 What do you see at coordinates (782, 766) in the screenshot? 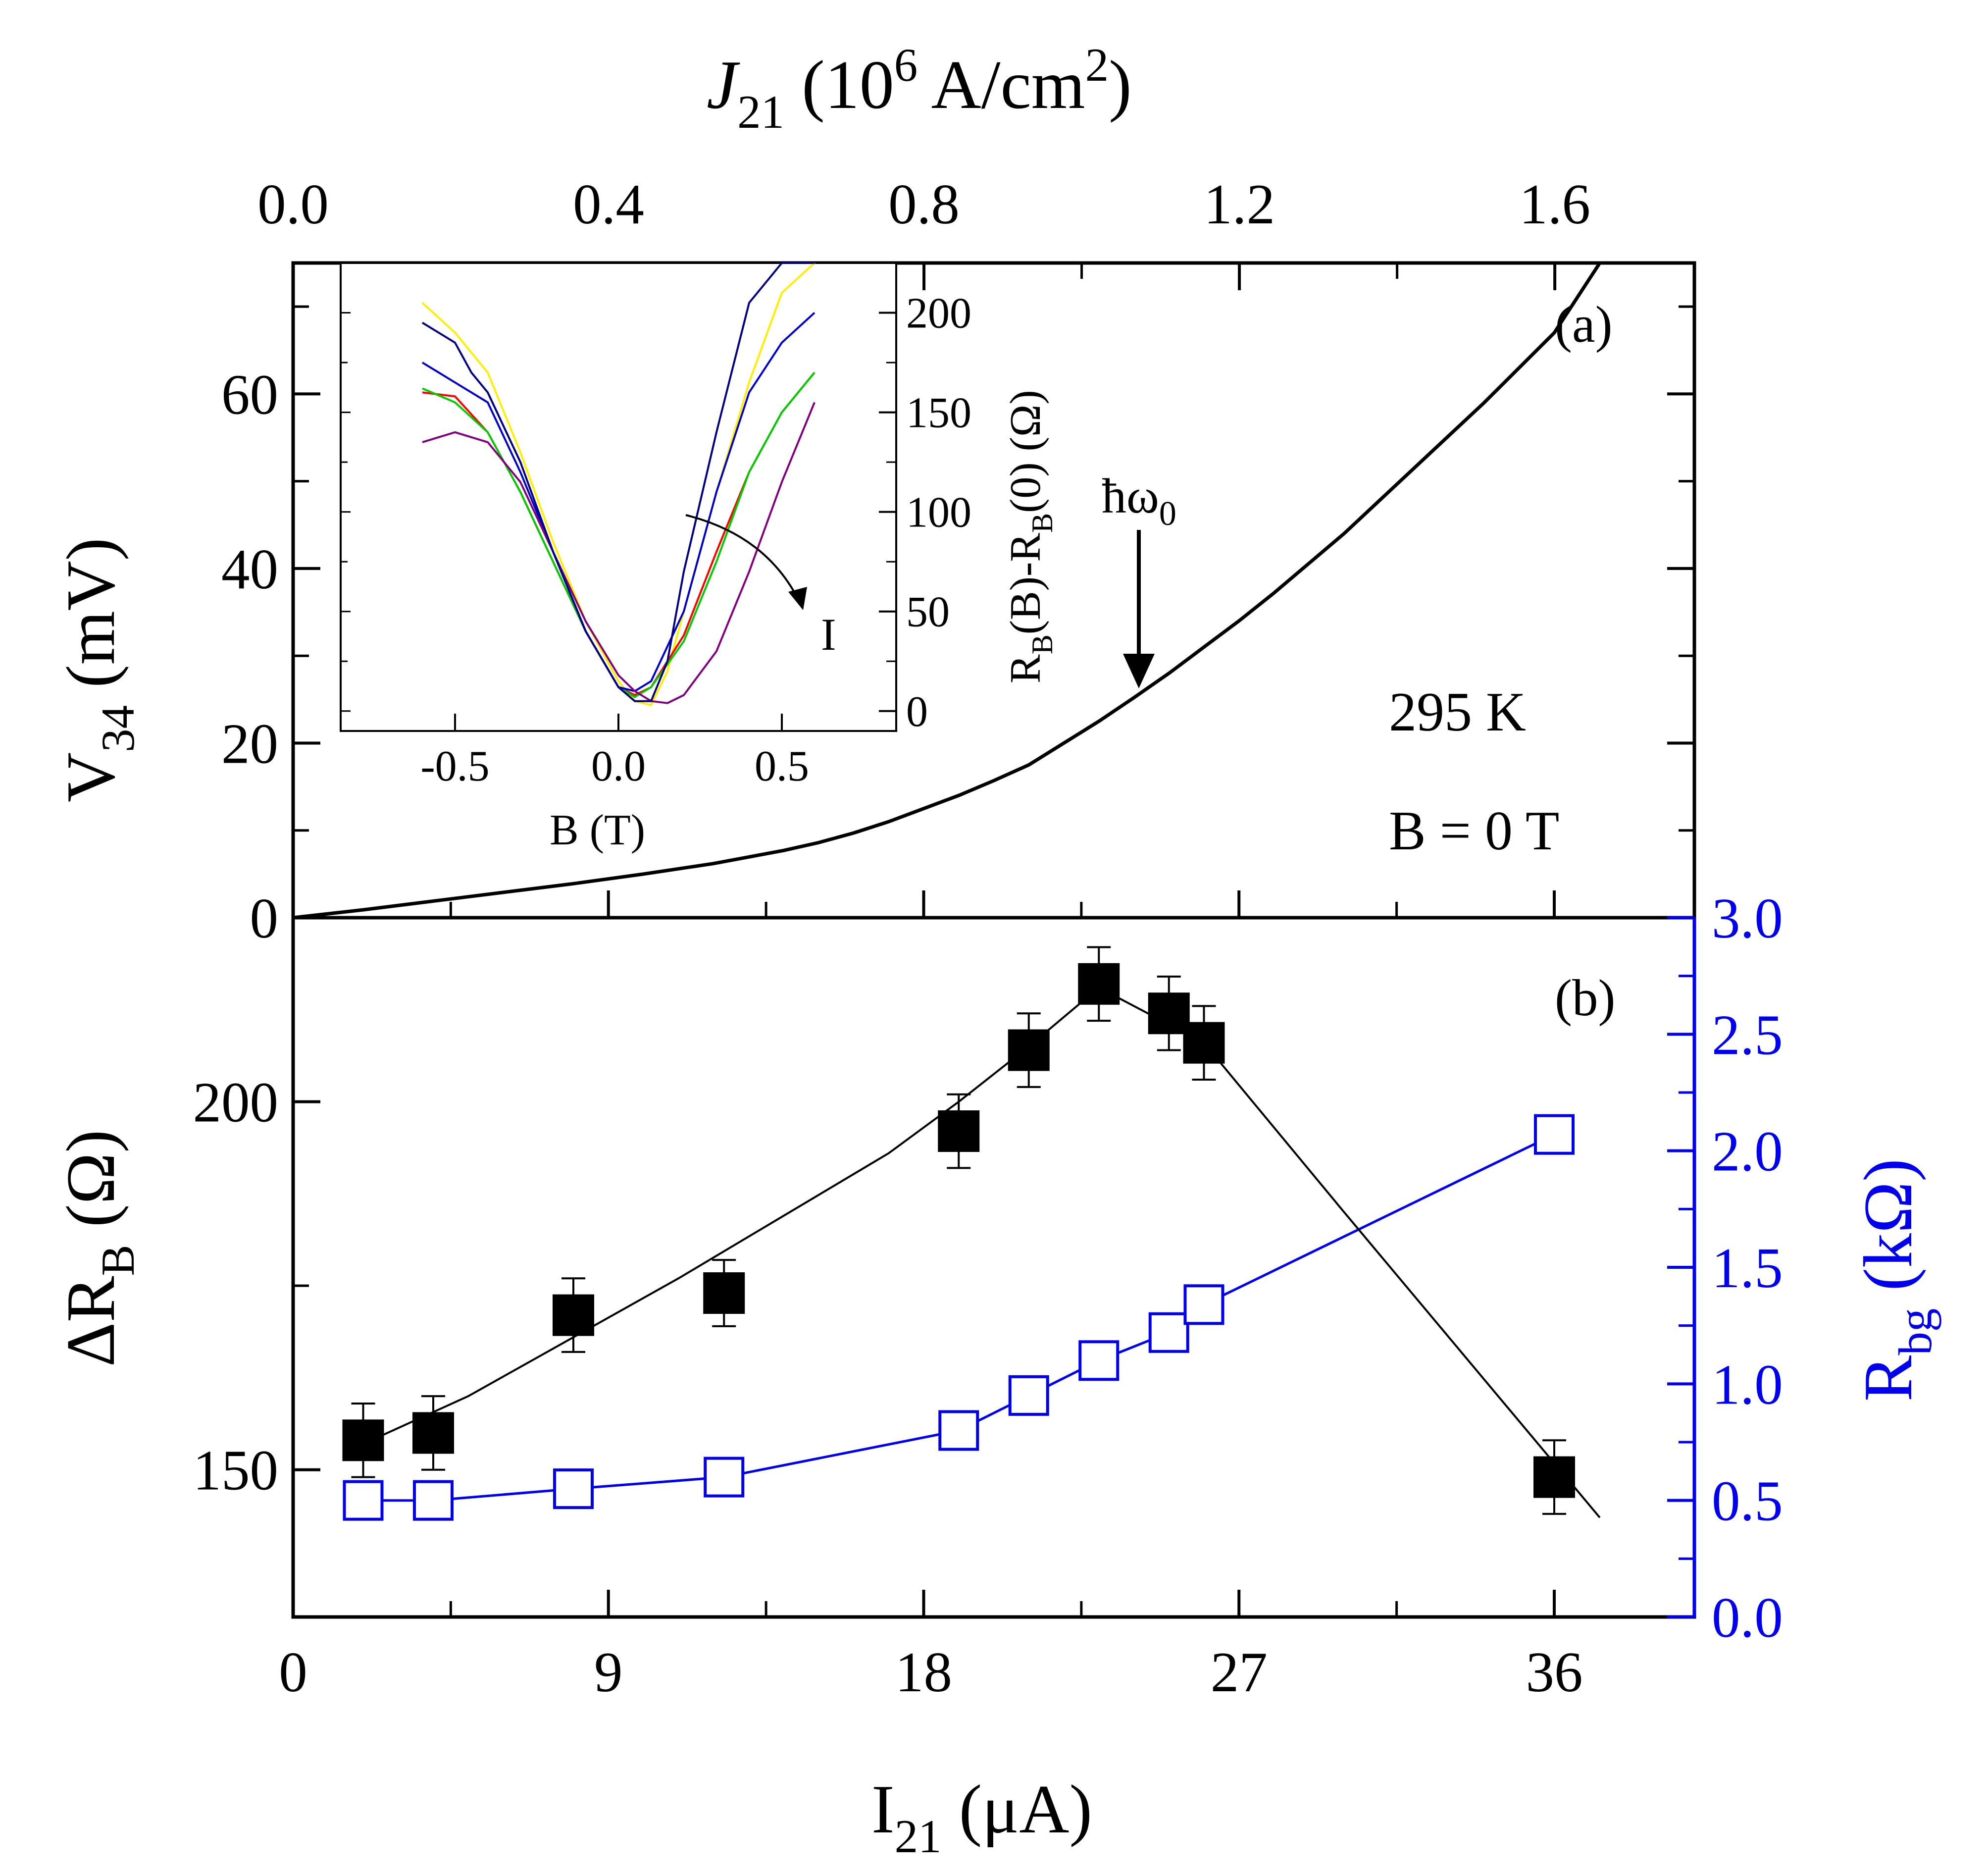
I see `inset-xtick-label: 0.5` at bounding box center [782, 766].